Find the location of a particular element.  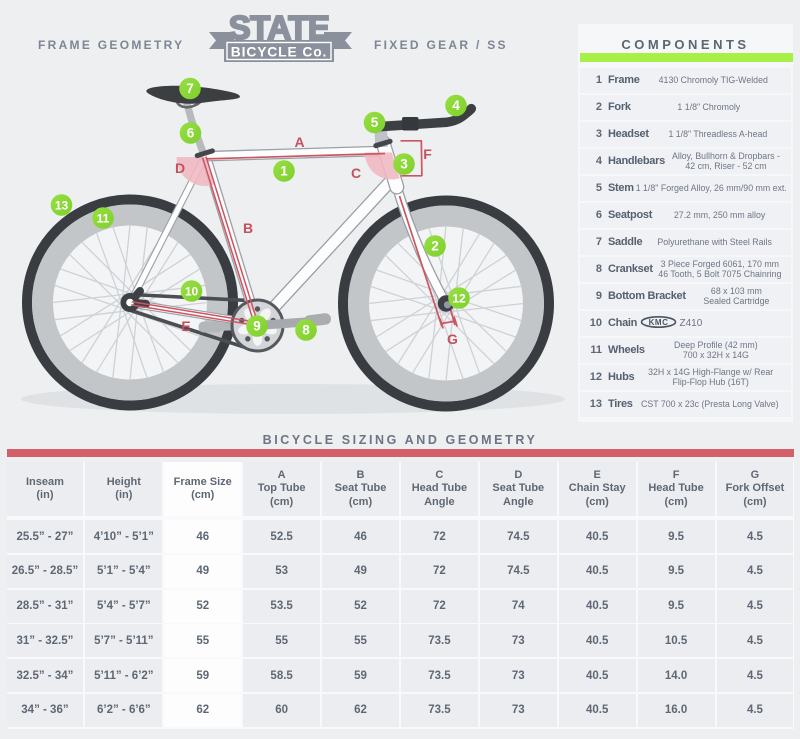

svg-text: 6 is located at coordinates (191, 133).